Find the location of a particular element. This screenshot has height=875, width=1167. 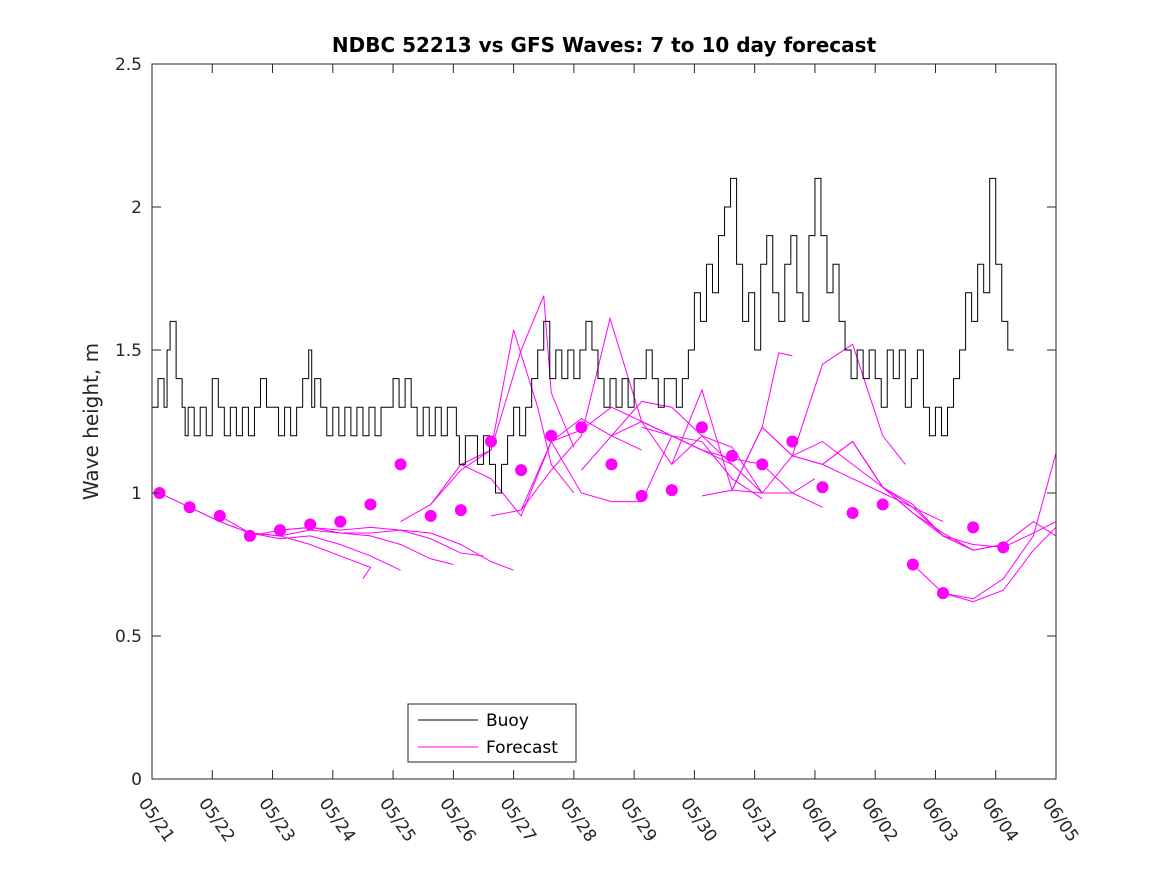

x-tick-label: 06/01 is located at coordinates (819, 820).